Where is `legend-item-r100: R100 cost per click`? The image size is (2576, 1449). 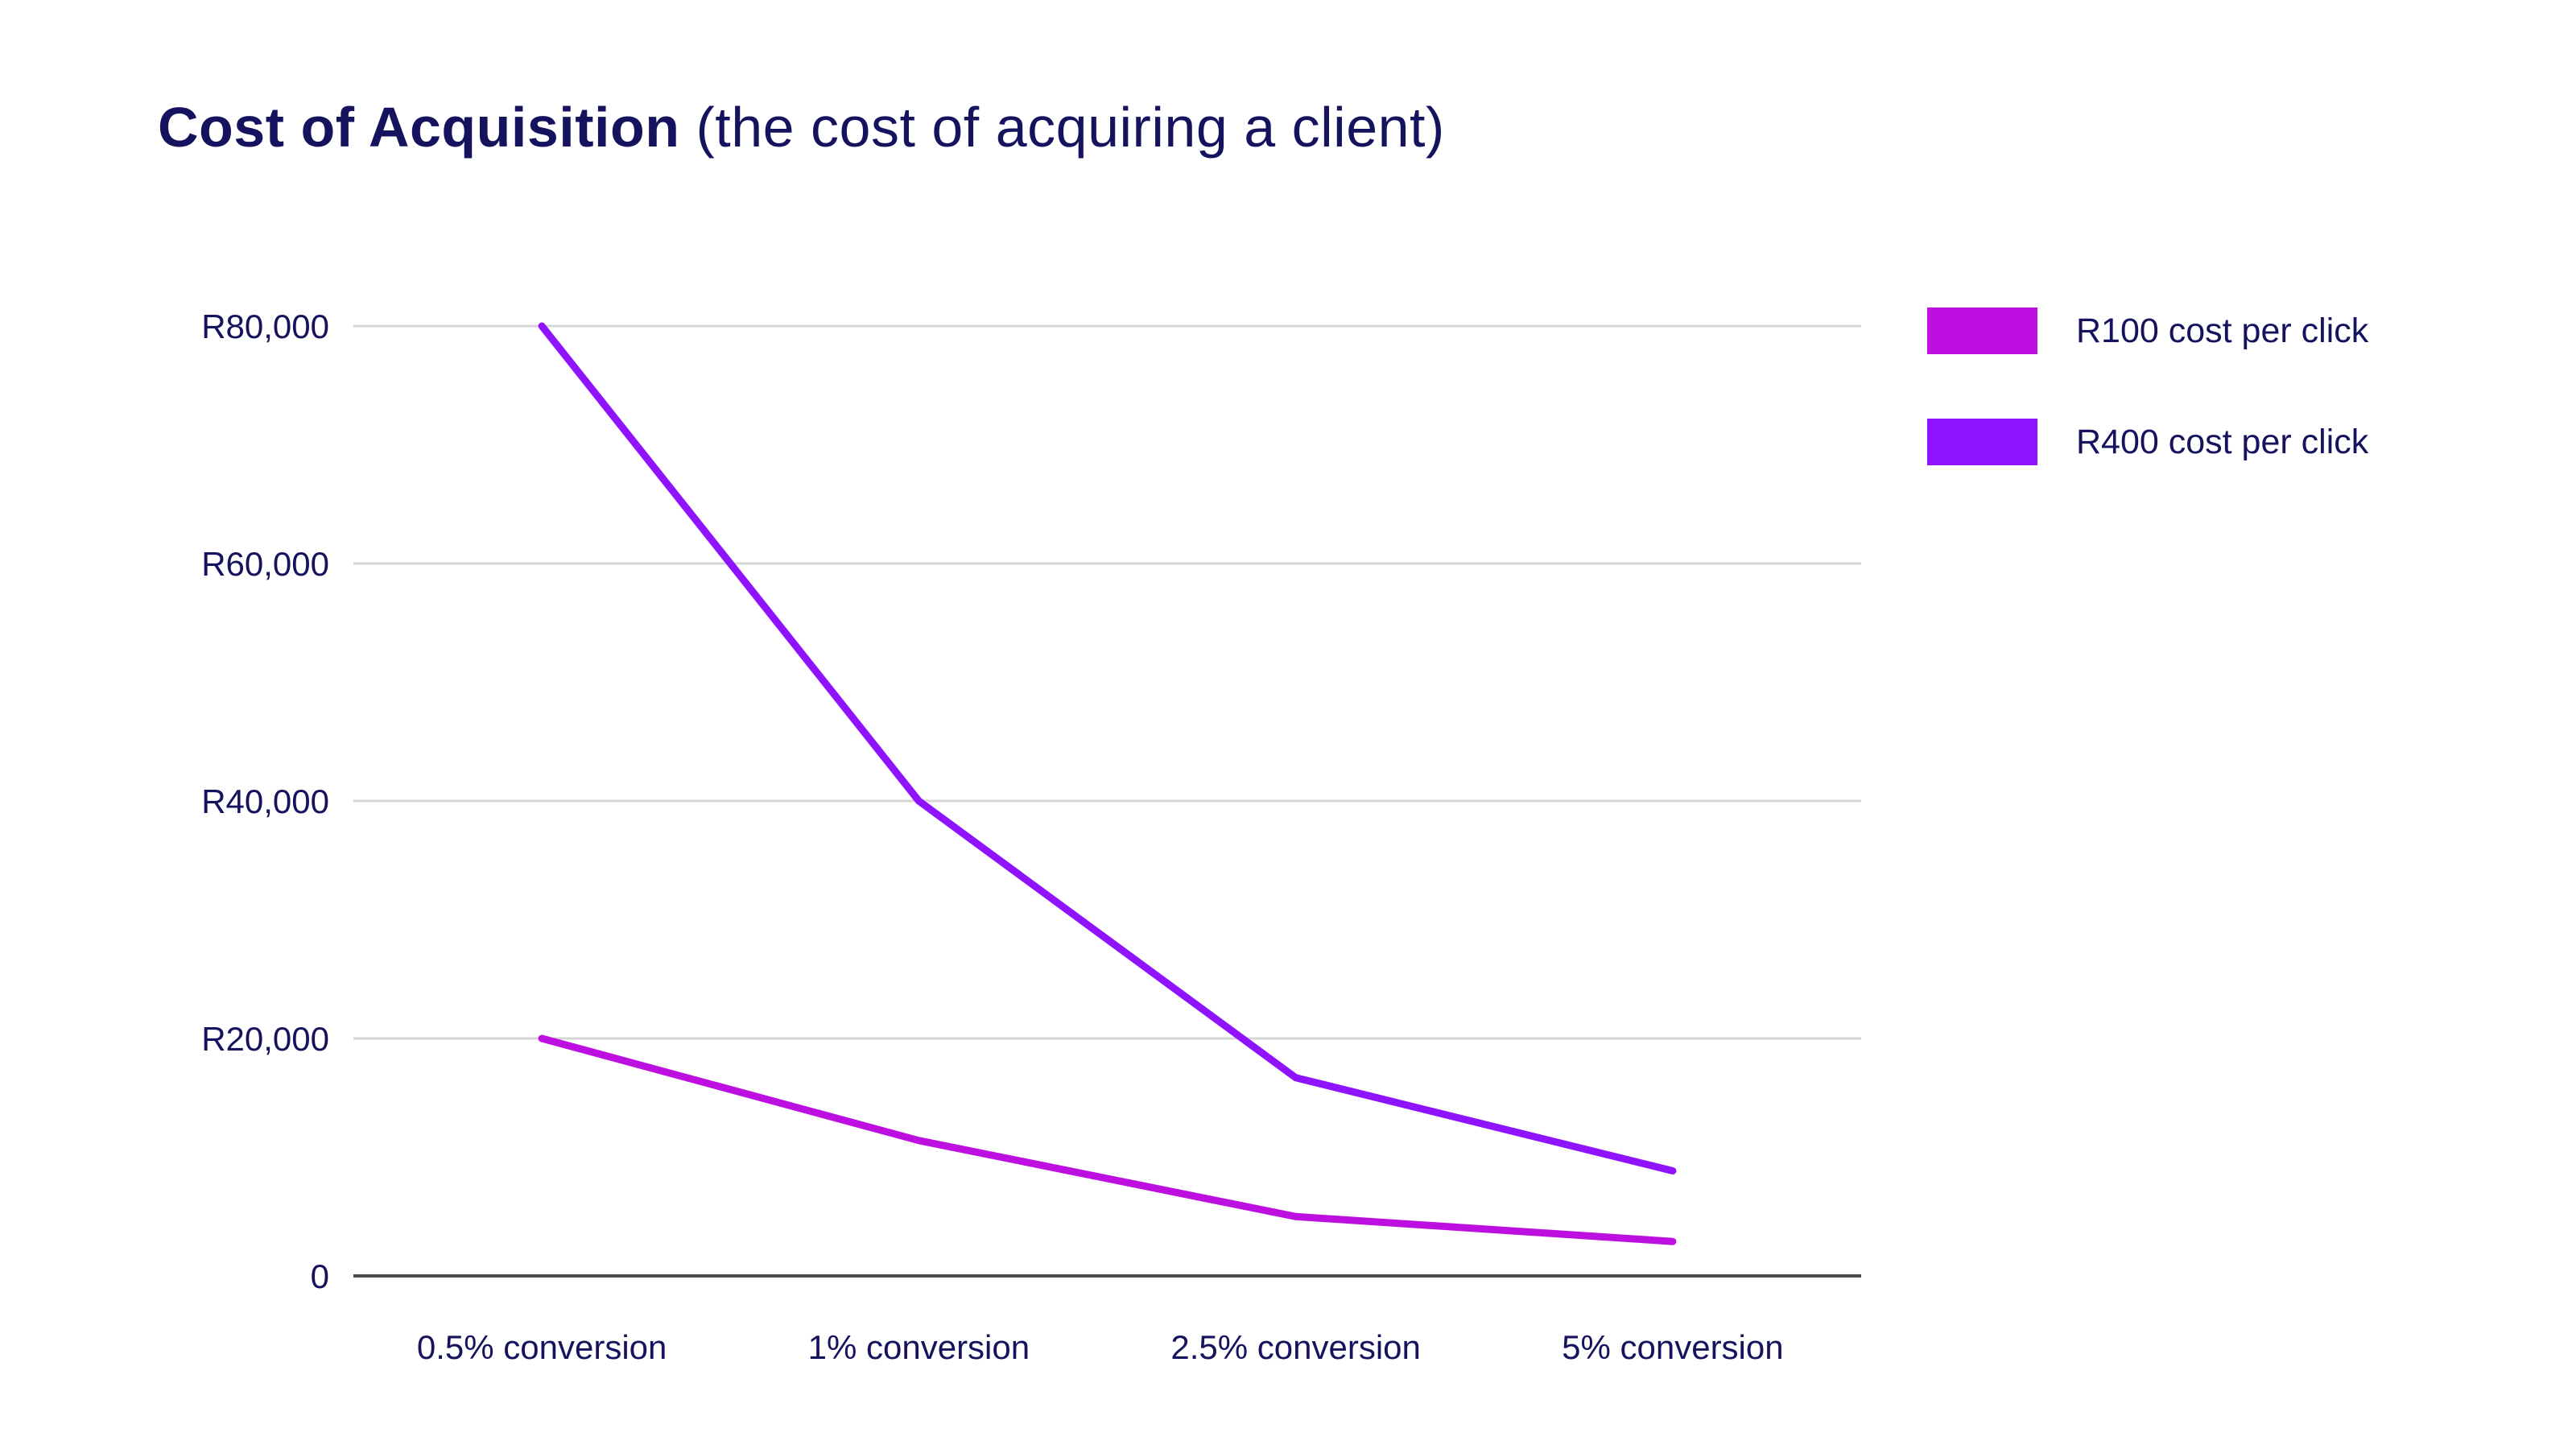 legend-item-r100: R100 cost per click is located at coordinates (2147, 331).